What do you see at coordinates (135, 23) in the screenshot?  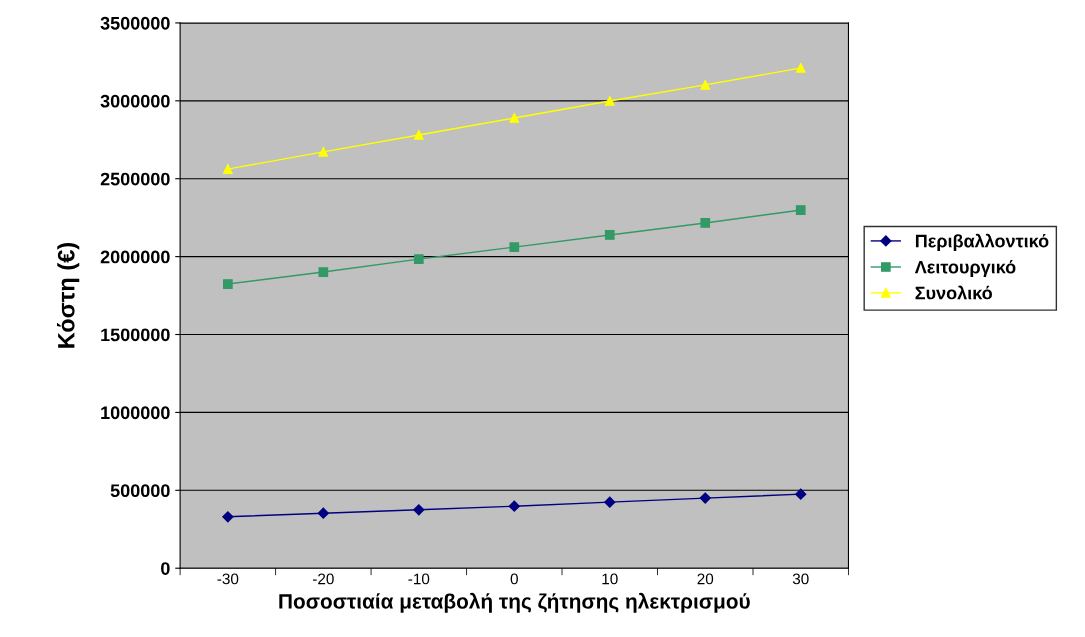 I see `y-tick-label: 3500000` at bounding box center [135, 23].